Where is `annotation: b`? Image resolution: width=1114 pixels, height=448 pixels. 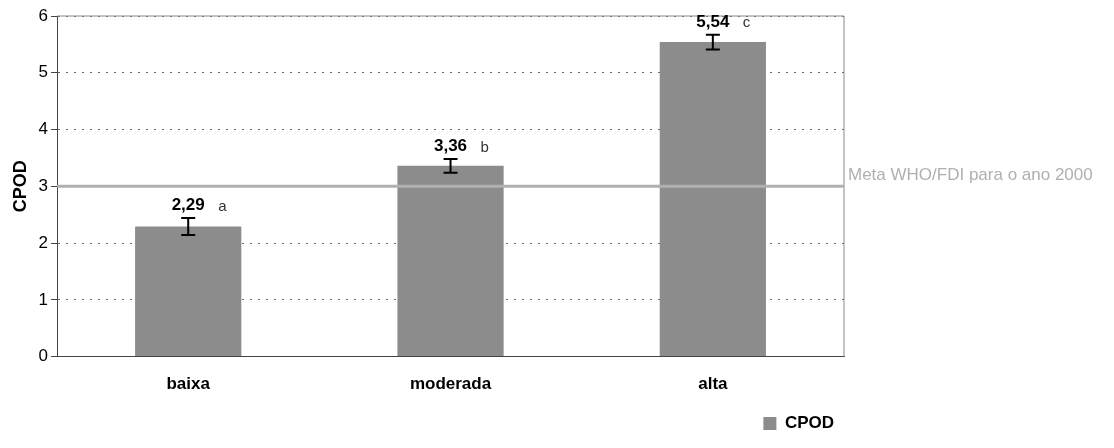
annotation: b is located at coordinates (484, 146).